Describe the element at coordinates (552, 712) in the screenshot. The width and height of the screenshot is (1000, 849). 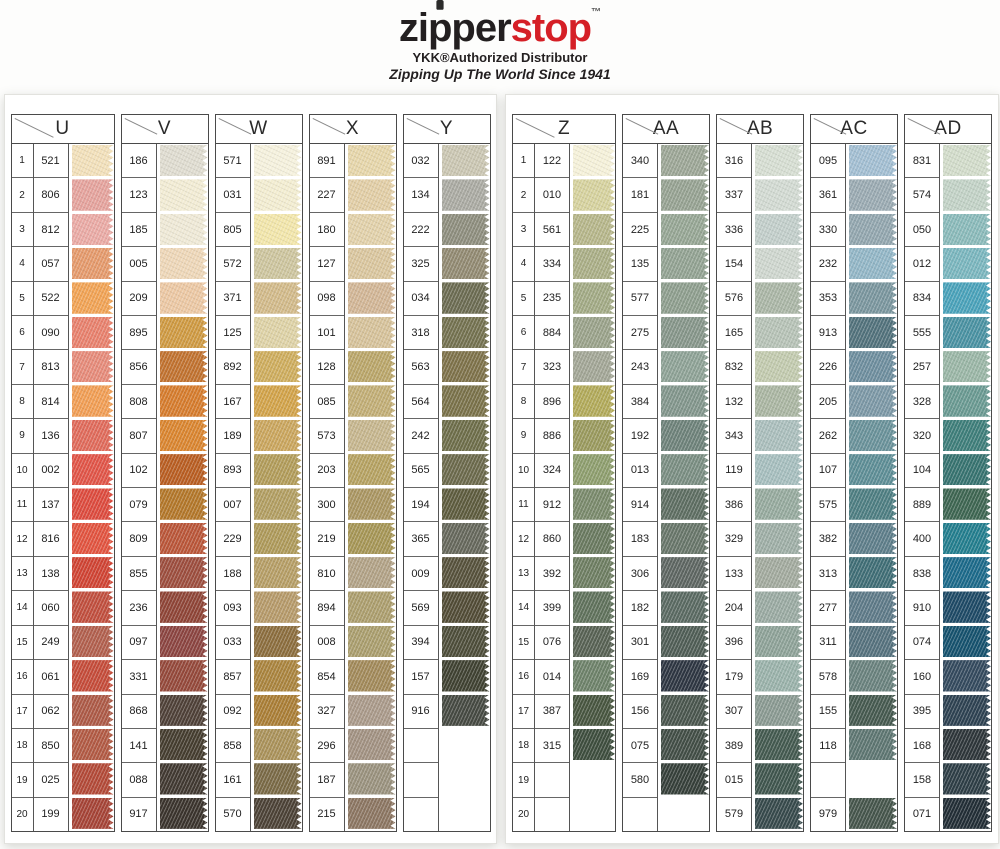
I see `color-code: 387` at that location.